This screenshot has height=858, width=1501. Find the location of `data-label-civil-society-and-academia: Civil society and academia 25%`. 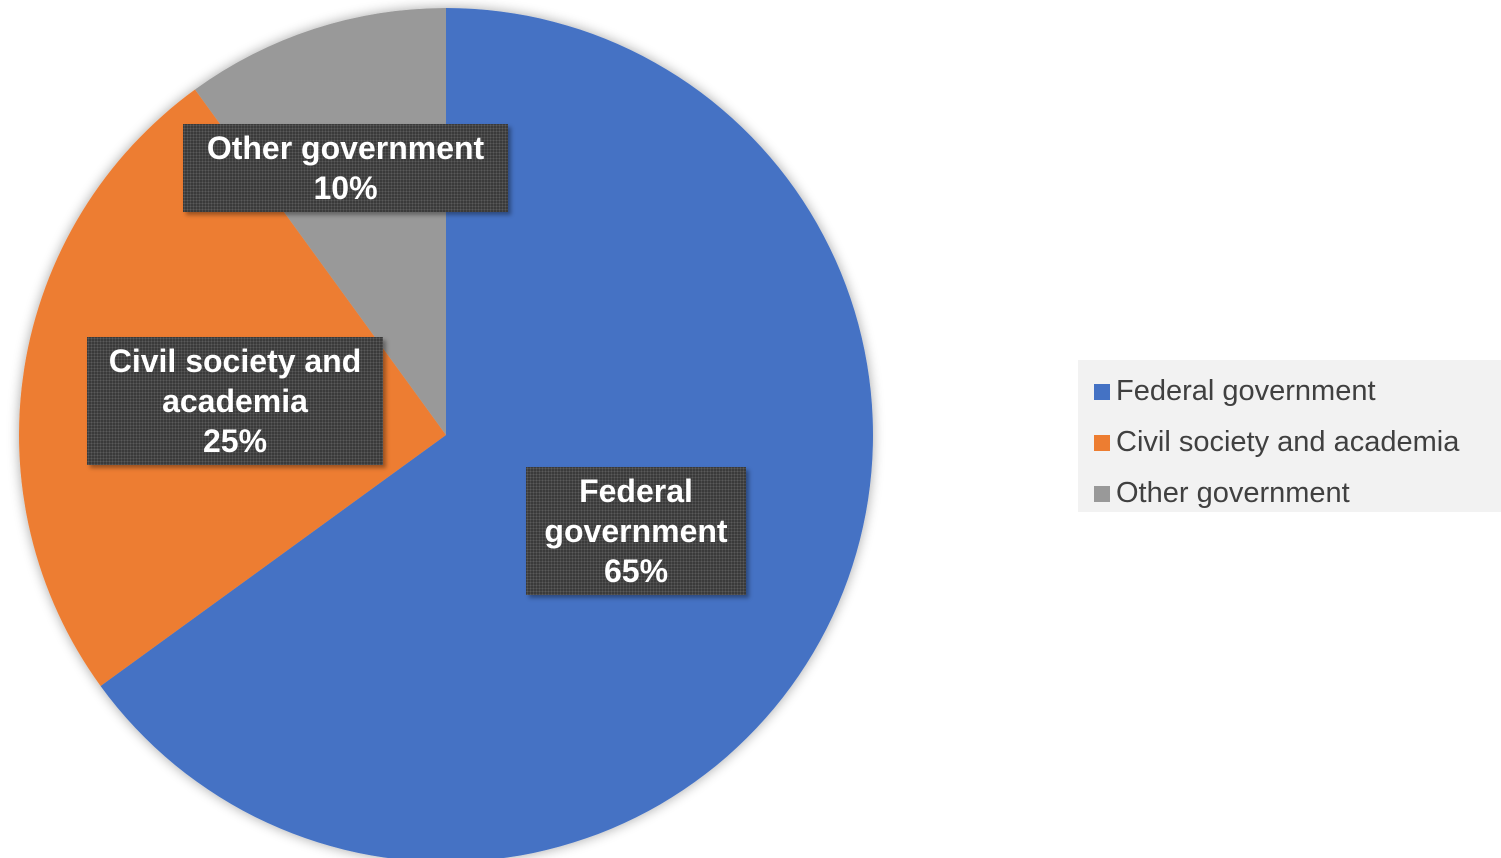

data-label-civil-society-and-academia: Civil society and academia 25% is located at coordinates (235, 401).